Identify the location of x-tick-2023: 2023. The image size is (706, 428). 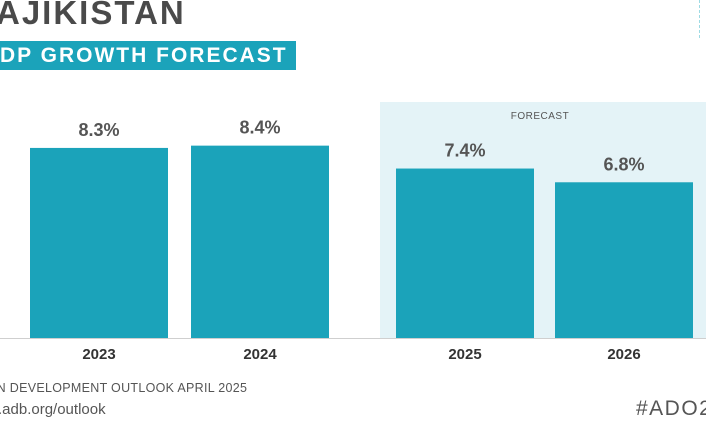
(98, 354).